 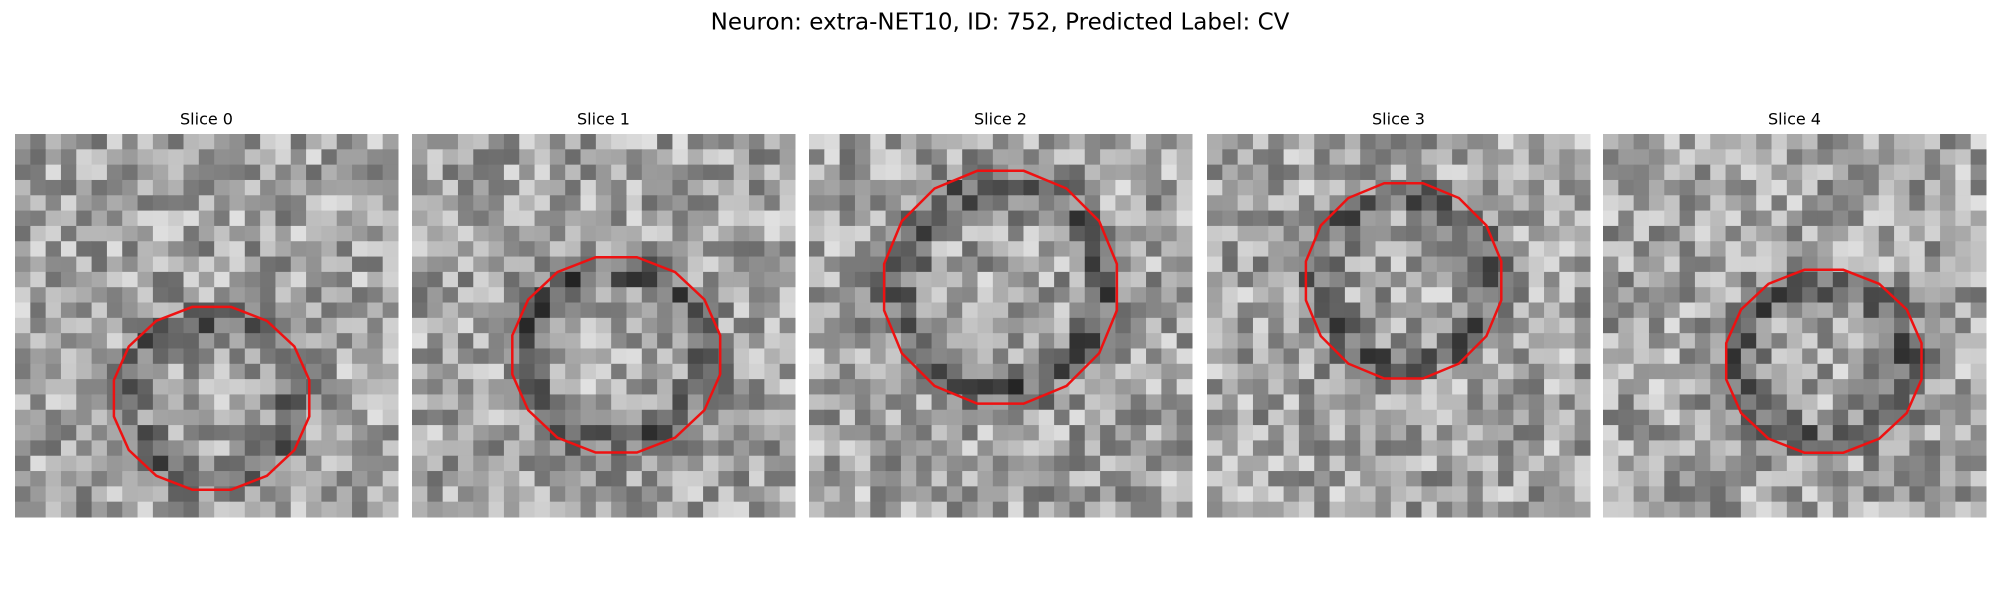 What do you see at coordinates (1399, 314) in the screenshot?
I see `slice-panel: Slice 3` at bounding box center [1399, 314].